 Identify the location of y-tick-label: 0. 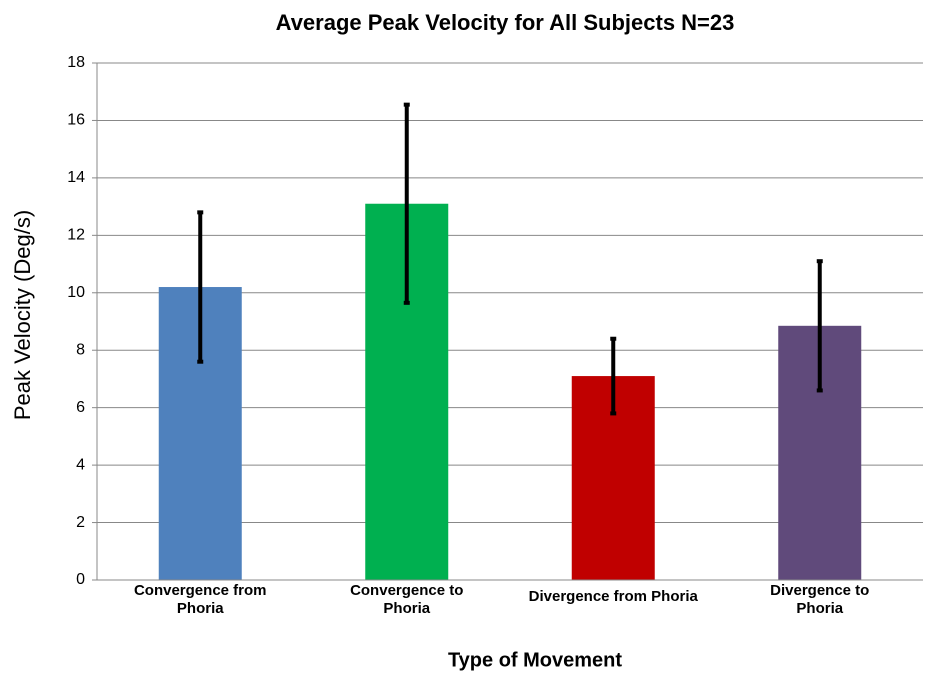
(80, 579).